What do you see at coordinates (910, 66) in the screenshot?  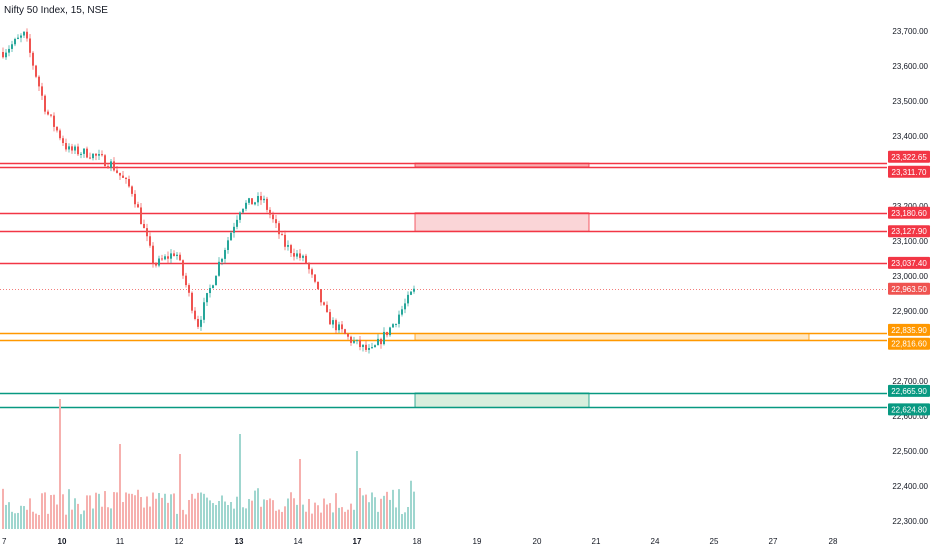 I see `y-tick-label: 23,600.00` at bounding box center [910, 66].